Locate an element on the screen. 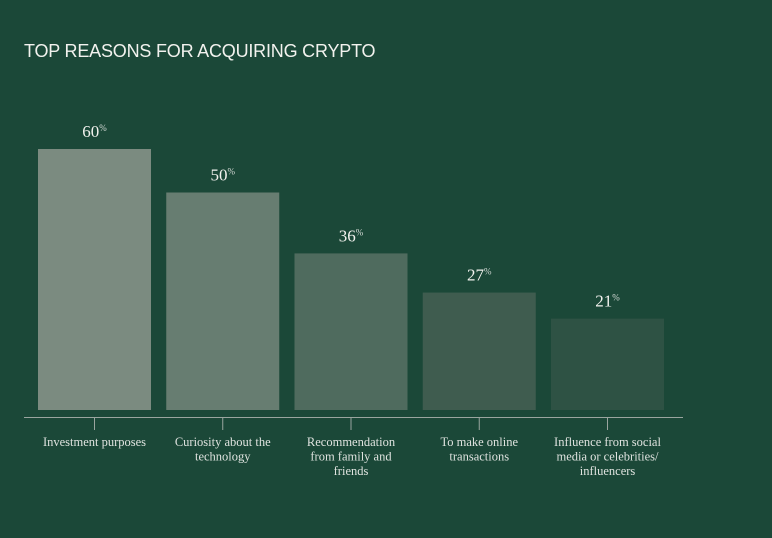  x-ticks-group is located at coordinates (351, 424).